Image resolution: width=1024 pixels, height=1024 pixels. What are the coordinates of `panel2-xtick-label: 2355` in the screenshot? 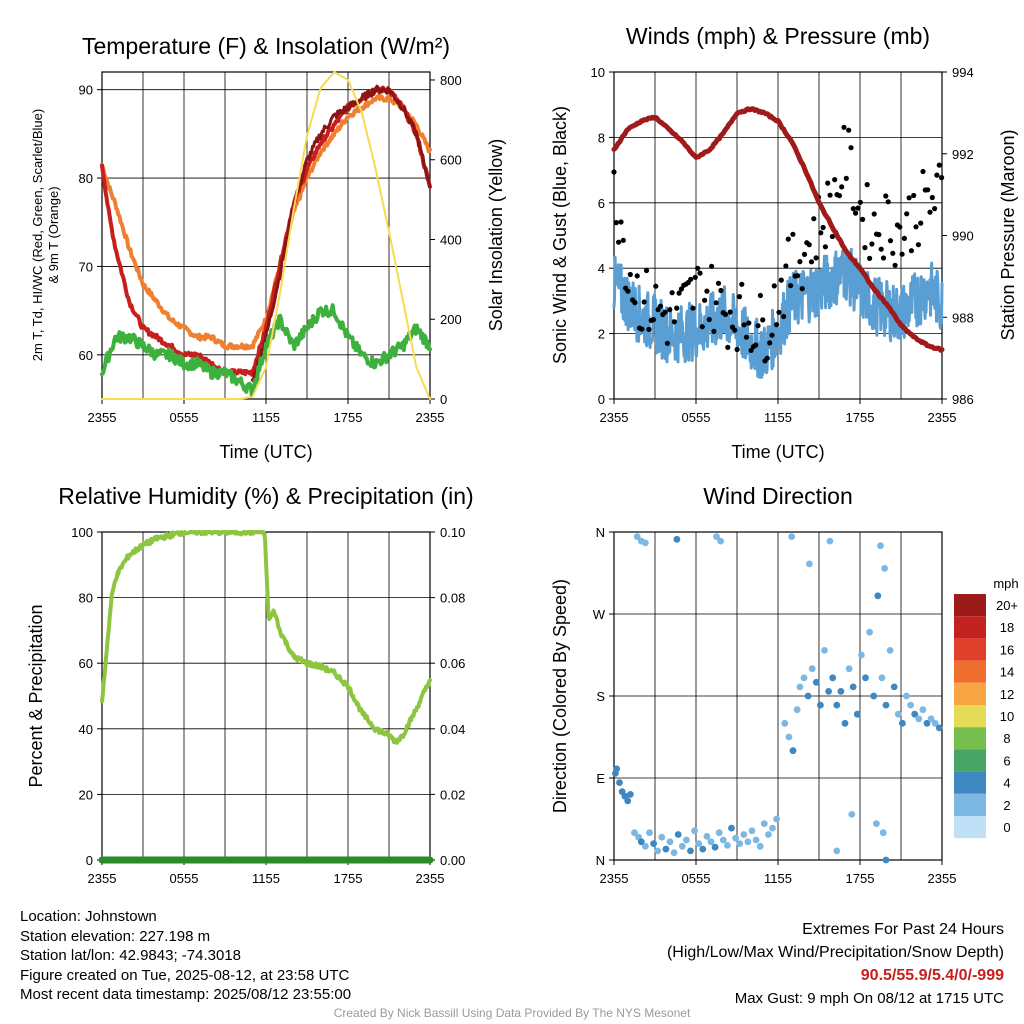 It's located at (942, 417).